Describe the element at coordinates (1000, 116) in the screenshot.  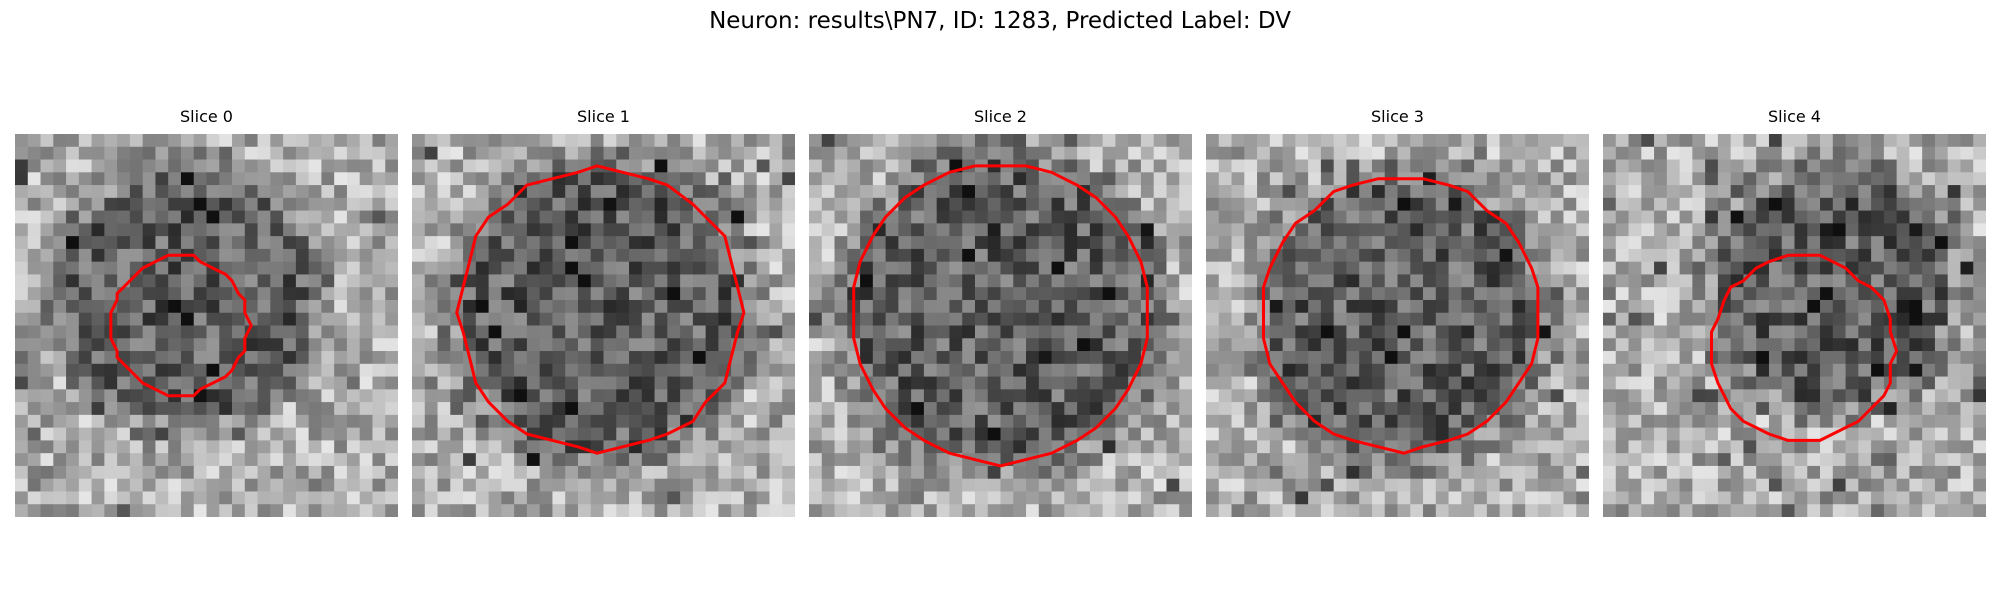
I see `slice-title: Slice 2` at that location.